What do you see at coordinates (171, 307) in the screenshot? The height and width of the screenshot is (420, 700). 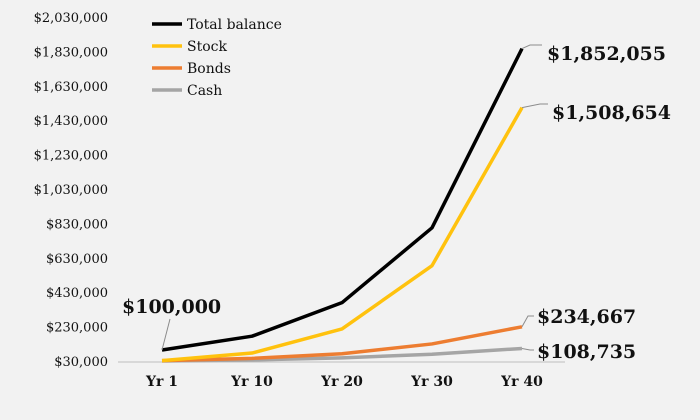 I see `callout-label: $100,000` at bounding box center [171, 307].